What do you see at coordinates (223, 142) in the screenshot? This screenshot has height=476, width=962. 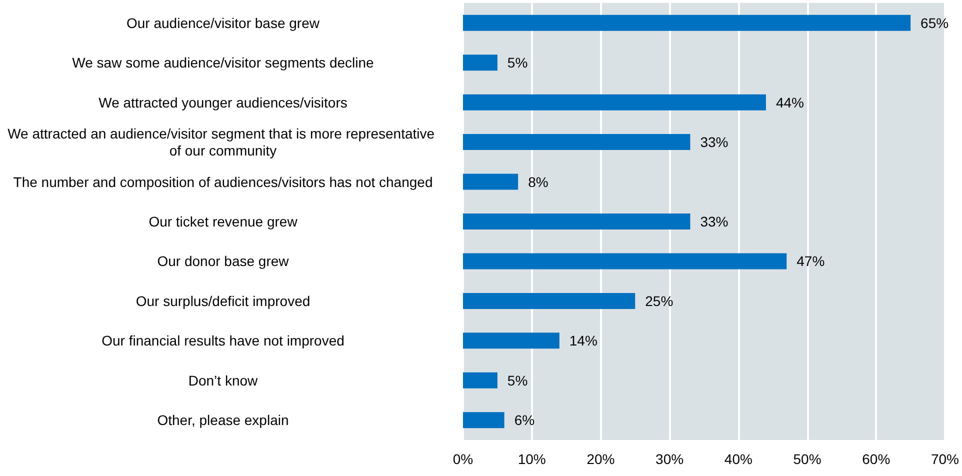 I see `y-tick-label: We attracted an audience/visitor segment that is more representative of our community` at bounding box center [223, 142].